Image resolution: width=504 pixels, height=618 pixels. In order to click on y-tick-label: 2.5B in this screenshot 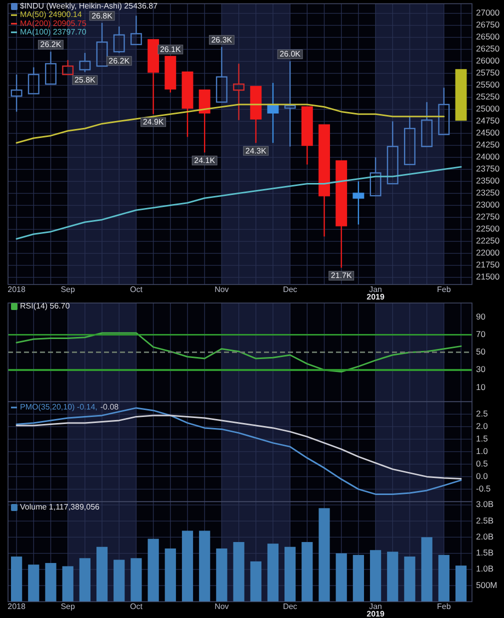, I will do `click(485, 520)`.